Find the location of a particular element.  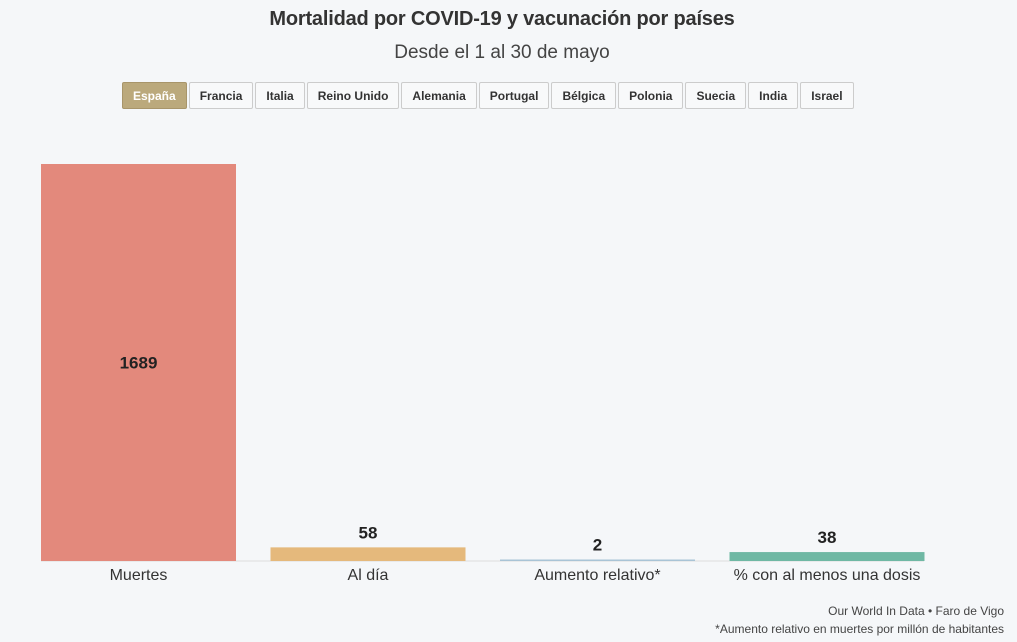

tab-india: India is located at coordinates (773, 95).